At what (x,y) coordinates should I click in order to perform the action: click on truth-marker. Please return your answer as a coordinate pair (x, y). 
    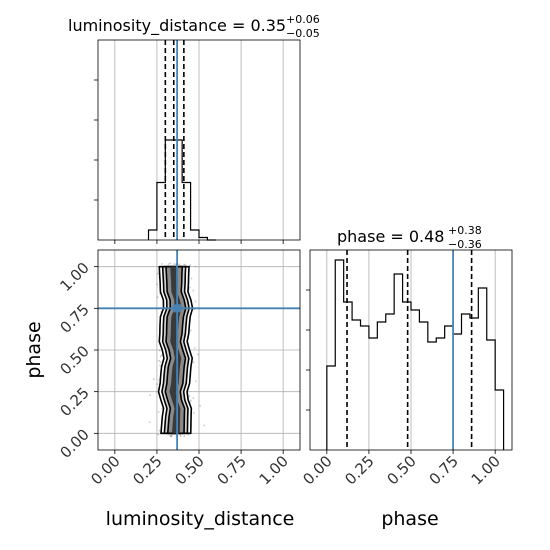
    Looking at the image, I should click on (177, 308).